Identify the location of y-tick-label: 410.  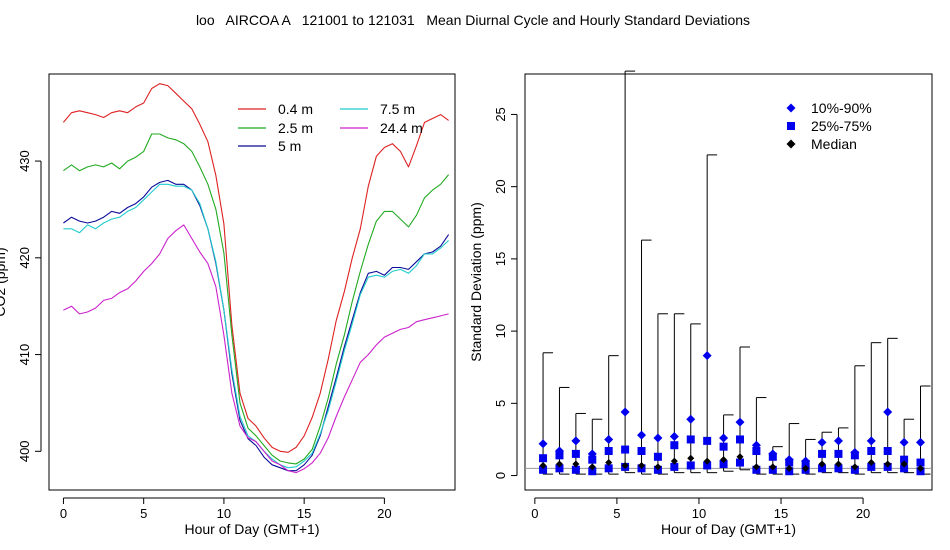
(24, 355).